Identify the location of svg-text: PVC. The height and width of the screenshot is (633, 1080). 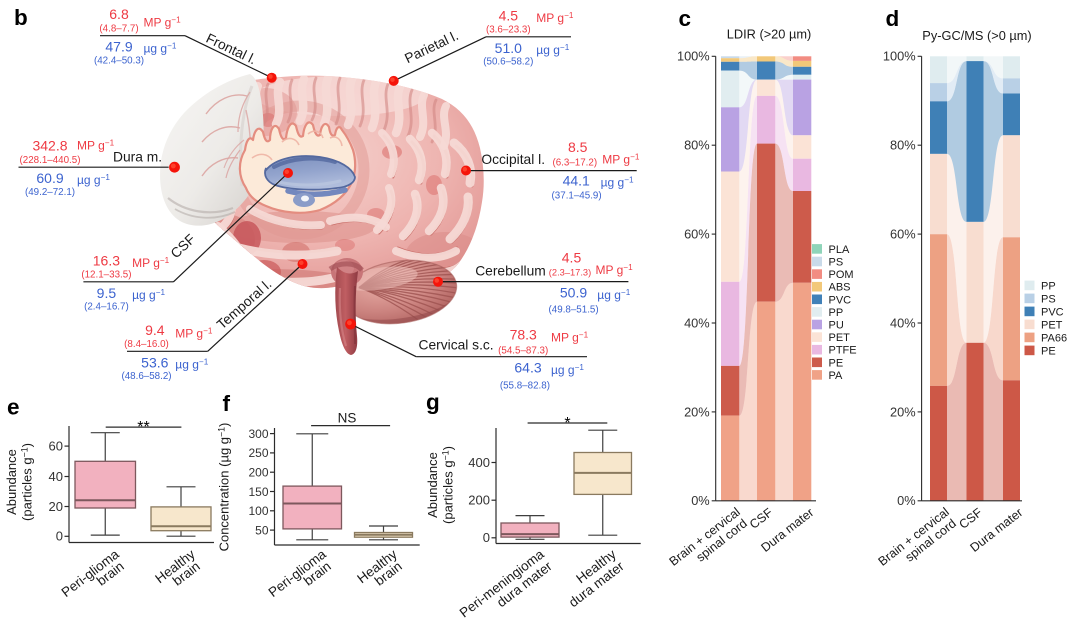
(840, 300).